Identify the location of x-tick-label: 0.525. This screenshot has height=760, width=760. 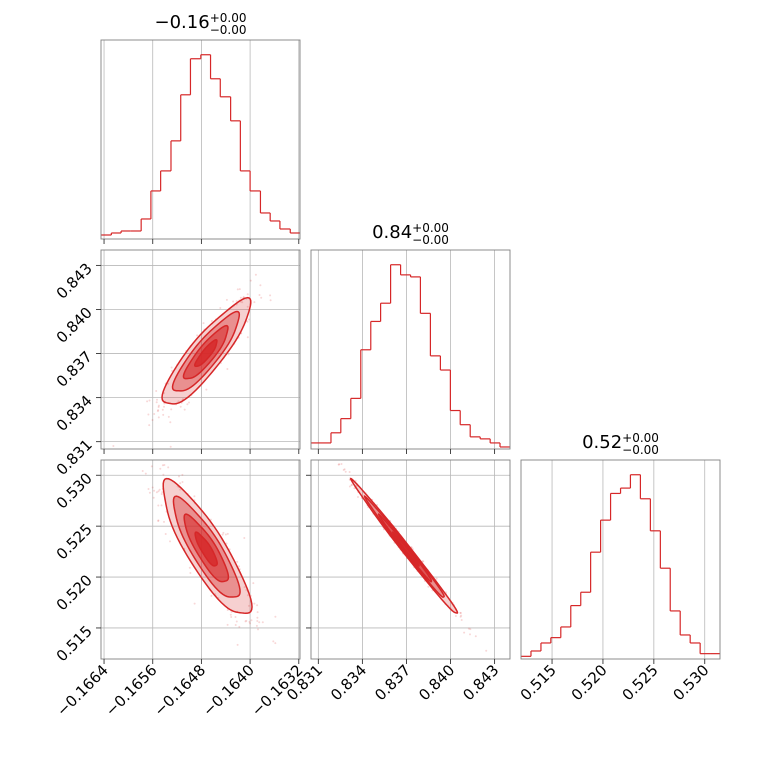
(640, 682).